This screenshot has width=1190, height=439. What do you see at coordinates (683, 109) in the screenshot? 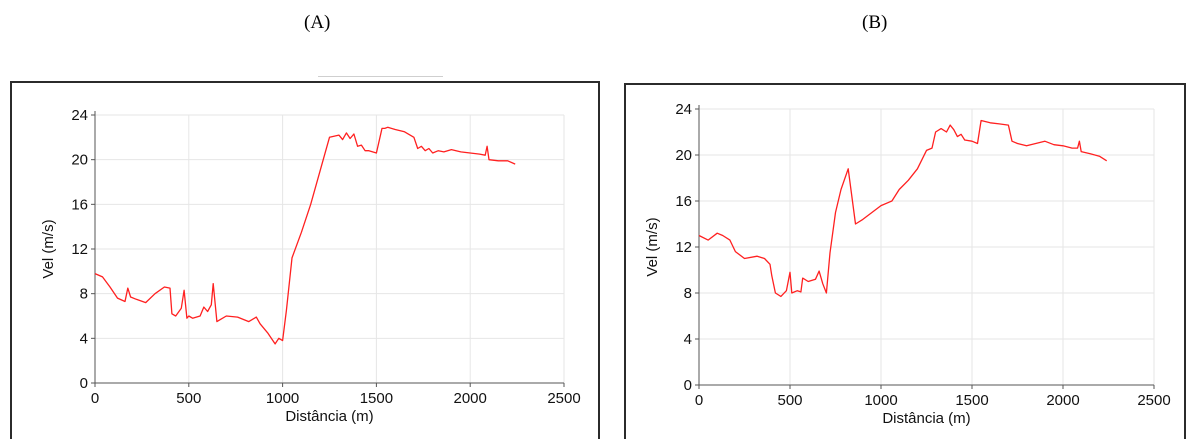
I see `chart-b-ytick-label: 24` at bounding box center [683, 109].